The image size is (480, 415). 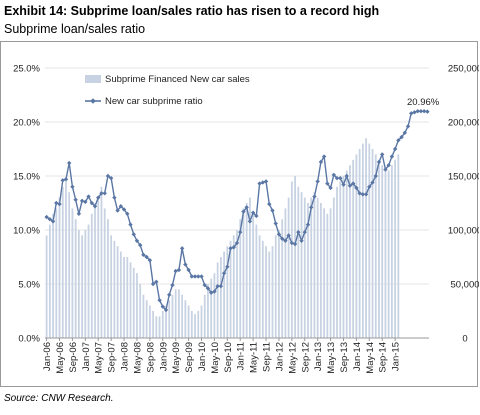 I want to click on x-tick-label: May-11, so click(x=254, y=357).